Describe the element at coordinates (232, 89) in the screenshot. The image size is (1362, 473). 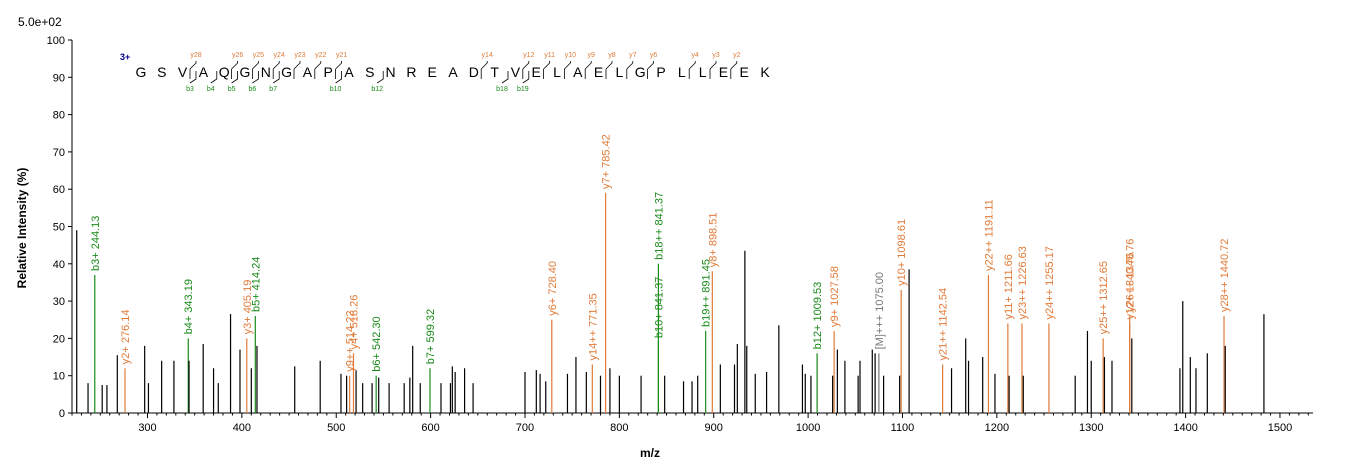
I see `b-ion-label: b5` at that location.